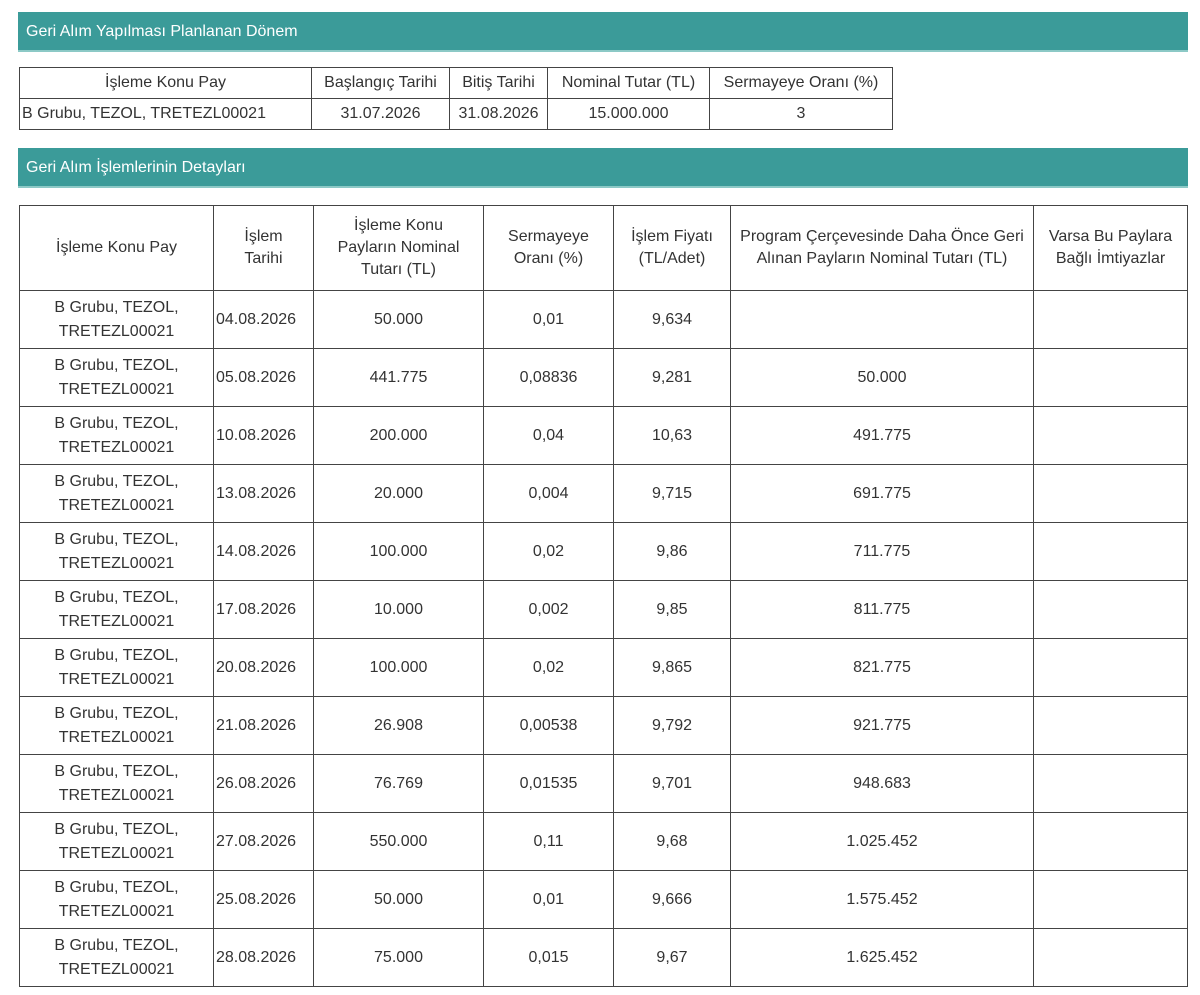 The height and width of the screenshot is (995, 1200). Describe the element at coordinates (548, 957) in the screenshot. I see `table-cell: 0,015` at that location.